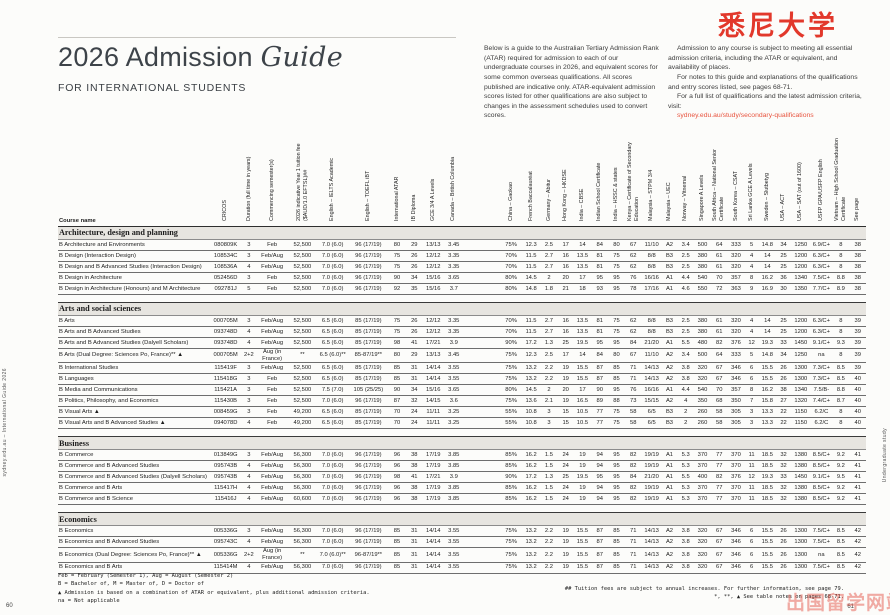 This screenshot has width=890, height=615. What do you see at coordinates (651, 531) in the screenshot?
I see `data-cell: 14/13` at bounding box center [651, 531].